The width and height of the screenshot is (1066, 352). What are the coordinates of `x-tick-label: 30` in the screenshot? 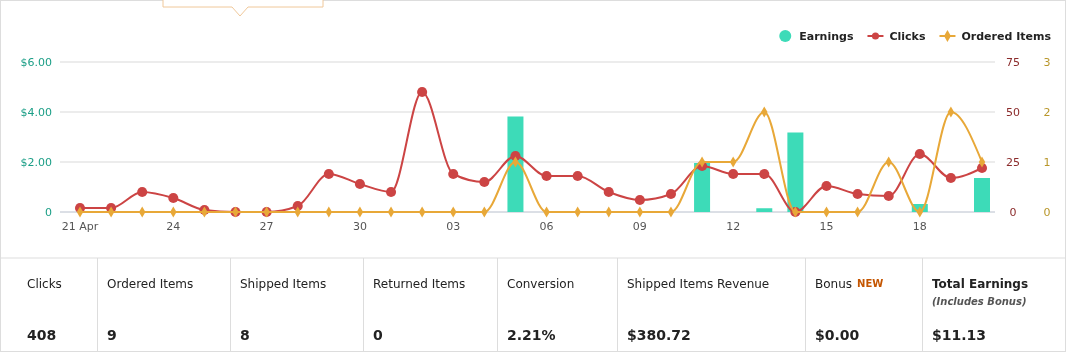 It's located at (359, 226).